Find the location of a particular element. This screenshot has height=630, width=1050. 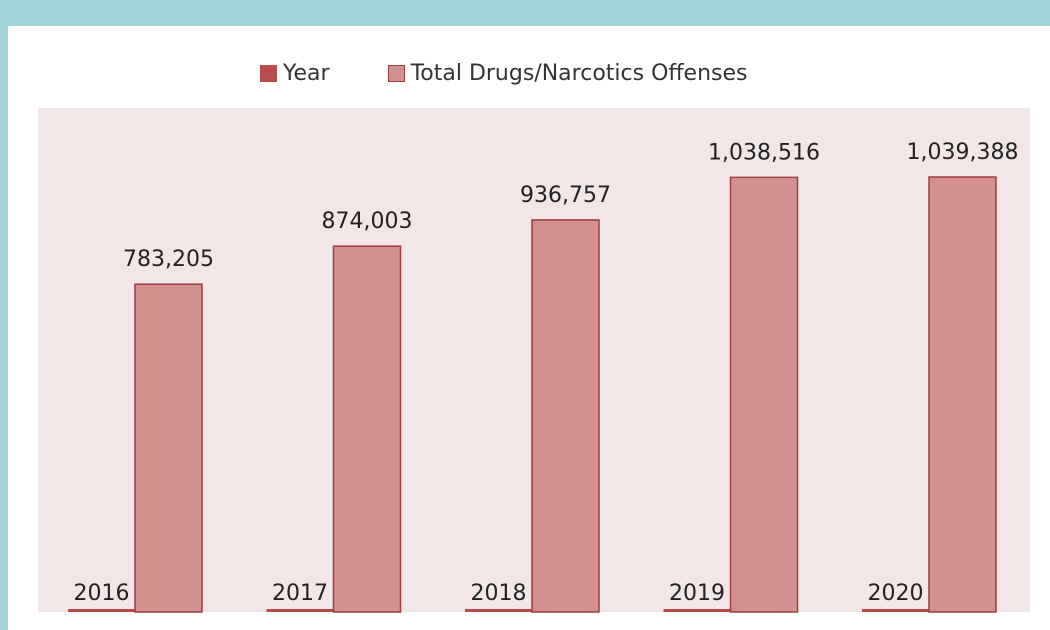

total-bar-2016 is located at coordinates (168, 448).